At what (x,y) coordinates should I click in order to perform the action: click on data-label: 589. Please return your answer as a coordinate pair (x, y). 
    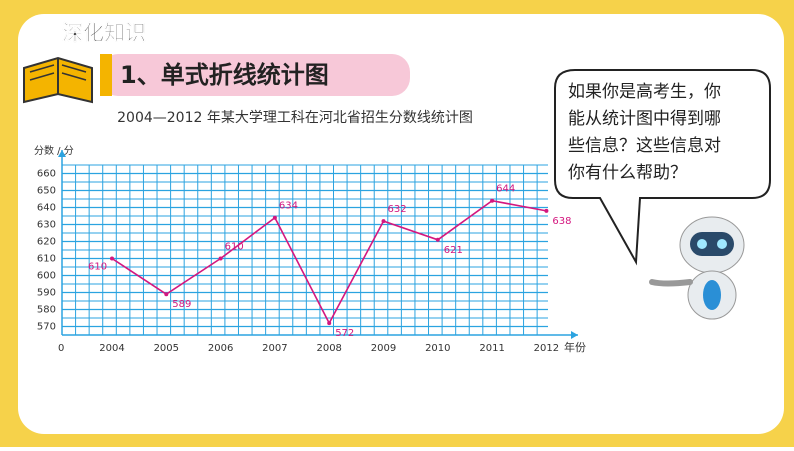
    Looking at the image, I should click on (181, 304).